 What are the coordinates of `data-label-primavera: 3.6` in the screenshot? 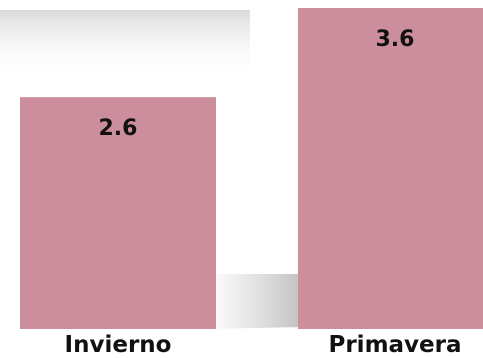 It's located at (395, 39).